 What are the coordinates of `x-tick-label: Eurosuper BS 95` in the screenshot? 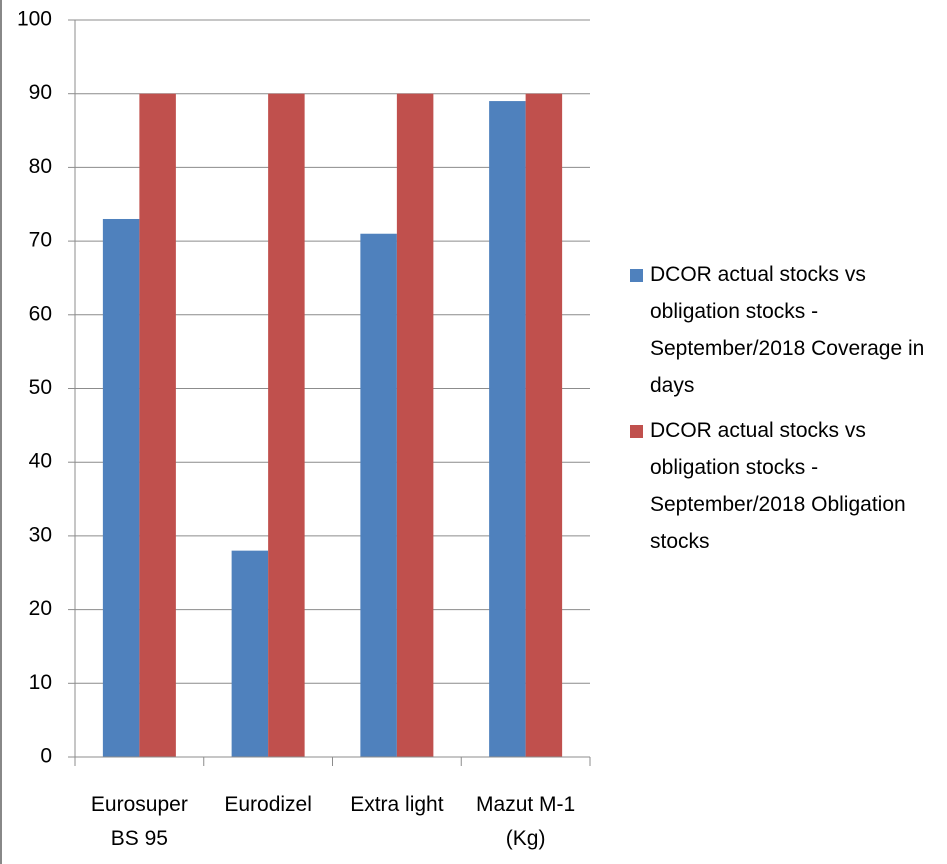 It's located at (139, 821).